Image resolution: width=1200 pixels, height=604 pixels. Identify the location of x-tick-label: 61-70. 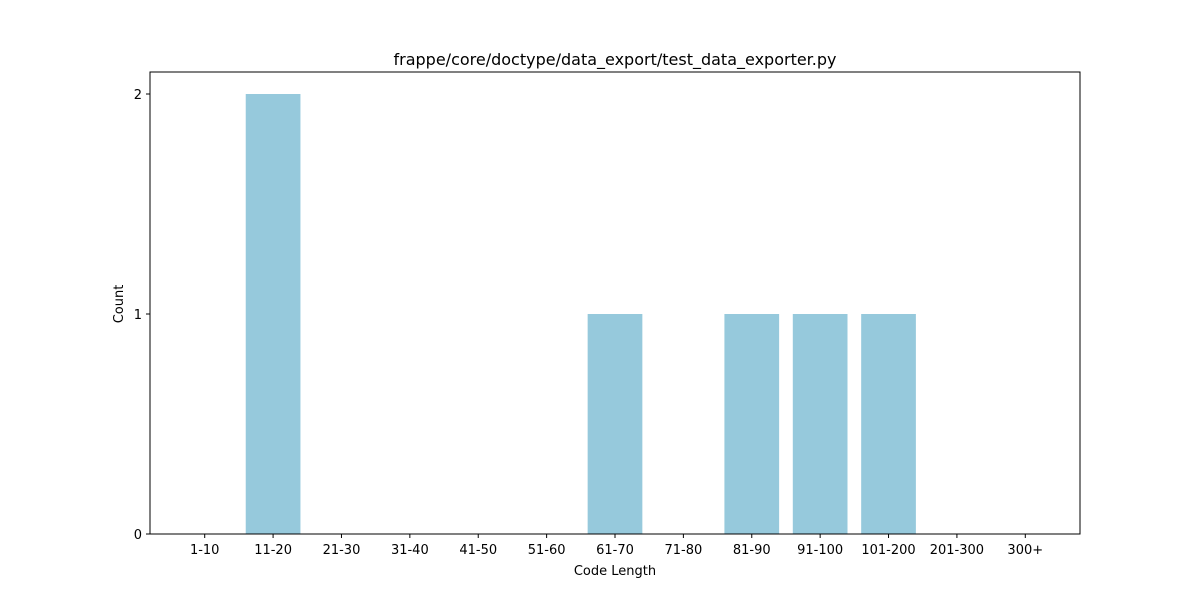
(615, 550).